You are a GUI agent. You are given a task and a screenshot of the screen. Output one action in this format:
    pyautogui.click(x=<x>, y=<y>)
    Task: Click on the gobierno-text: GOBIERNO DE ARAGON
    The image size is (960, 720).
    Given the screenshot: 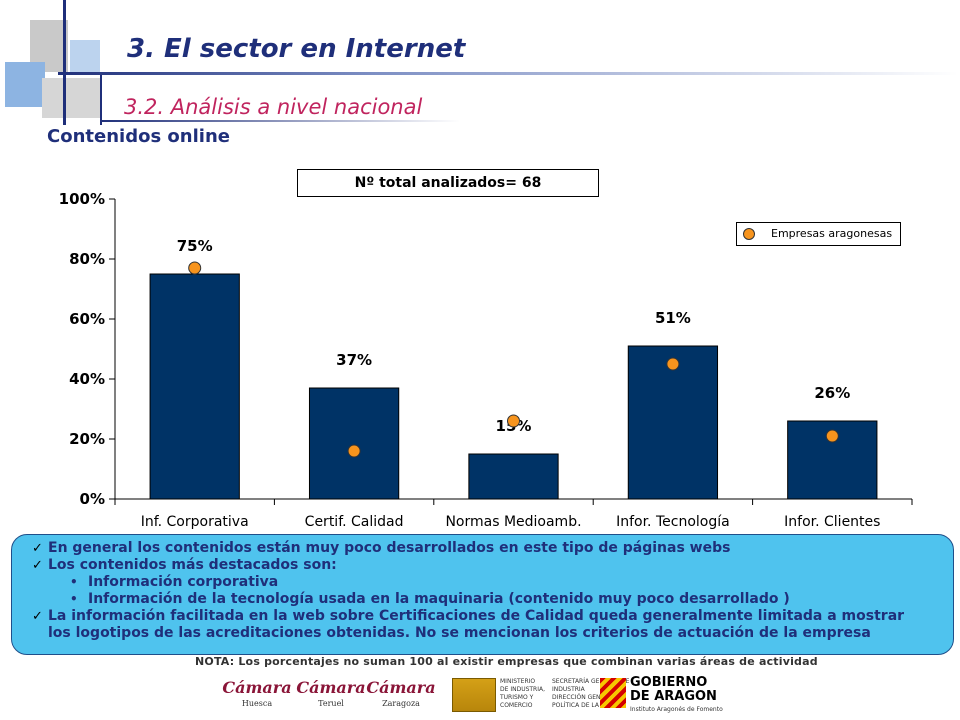 What is the action you would take?
    pyautogui.click(x=673, y=690)
    